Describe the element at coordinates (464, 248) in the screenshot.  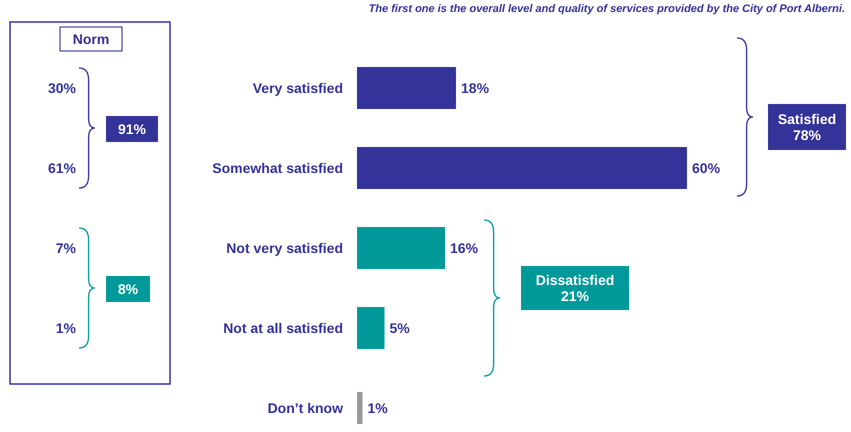
I see `data-label: 16%` at that location.